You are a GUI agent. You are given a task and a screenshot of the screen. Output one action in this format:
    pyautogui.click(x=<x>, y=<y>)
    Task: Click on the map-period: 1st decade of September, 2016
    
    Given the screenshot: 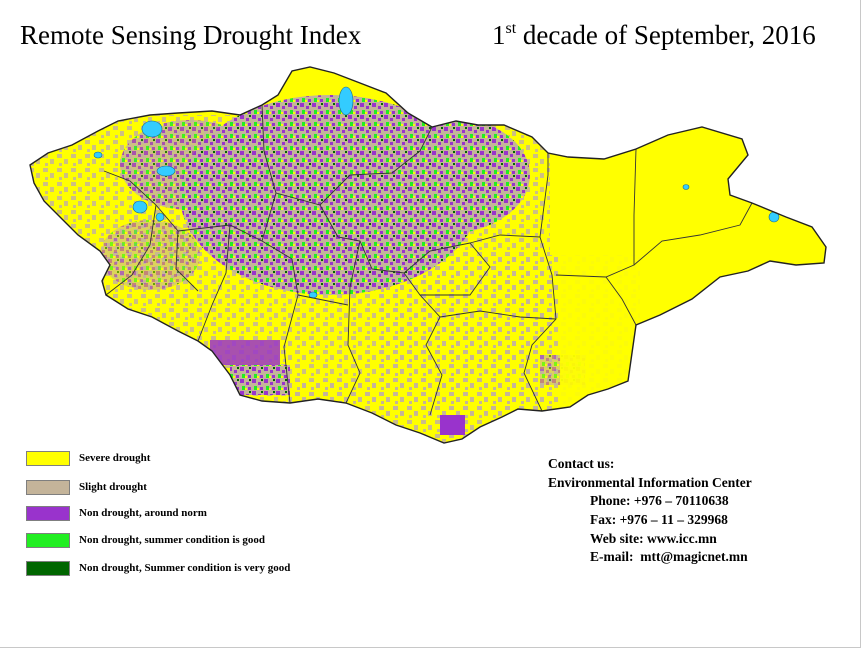 What is the action you would take?
    pyautogui.click(x=654, y=35)
    